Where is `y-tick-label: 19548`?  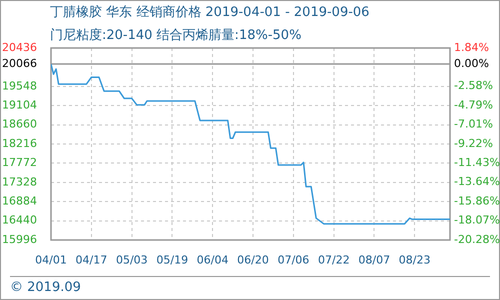
y-tick-label: 19548 is located at coordinates (19, 85).